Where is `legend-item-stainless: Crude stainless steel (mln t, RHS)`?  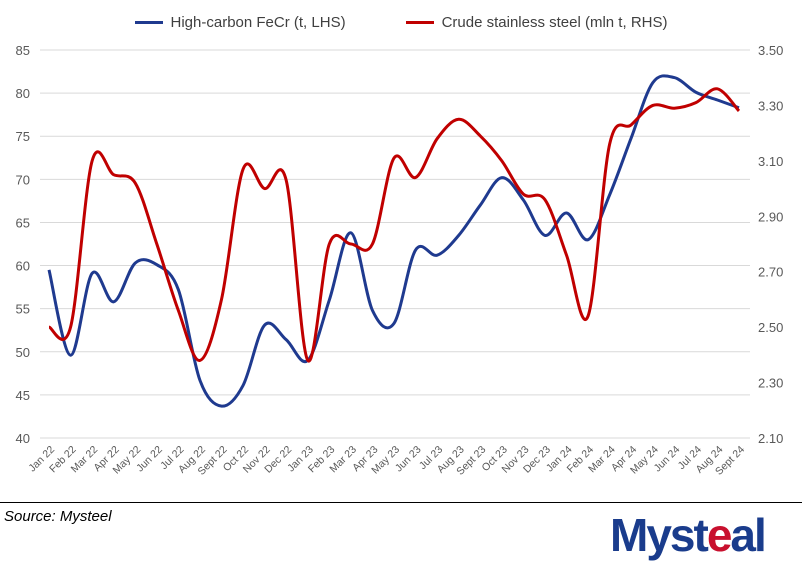
legend-item-stainless: Crude stainless steel (mln t, RHS) is located at coordinates (536, 22).